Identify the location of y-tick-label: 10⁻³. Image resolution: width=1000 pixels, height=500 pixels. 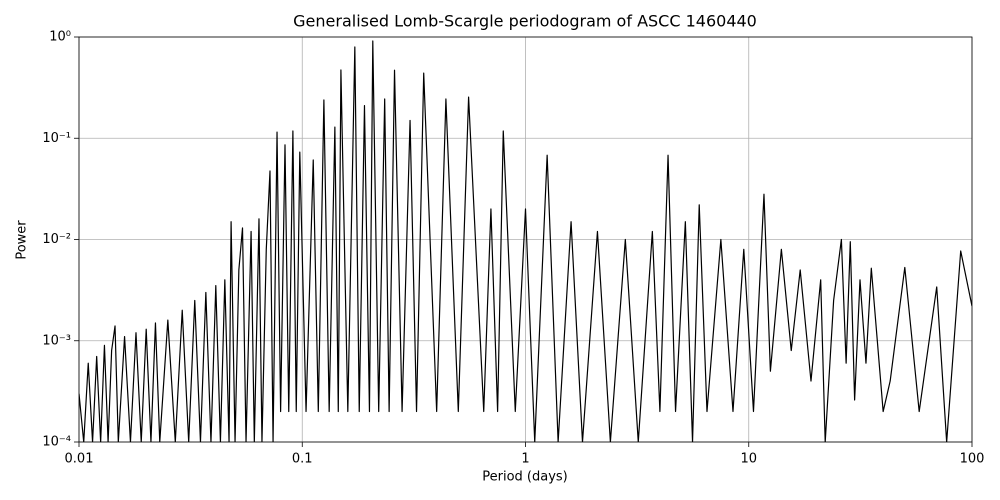
(56, 340).